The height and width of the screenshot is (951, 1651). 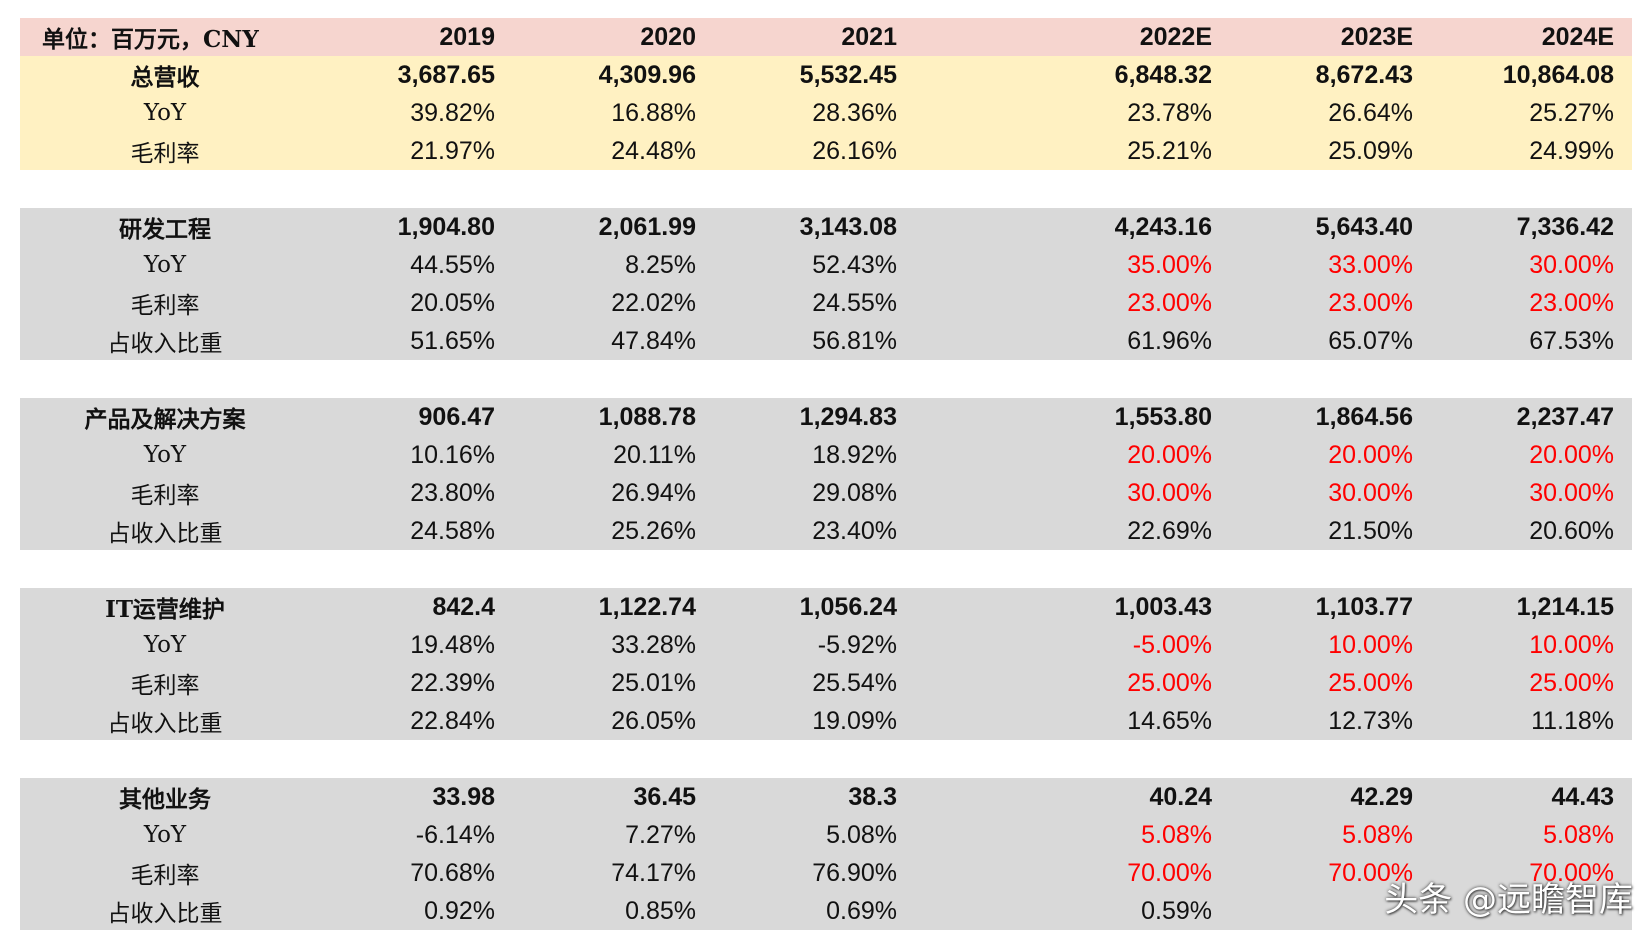 I want to click on forecast-cell: 35.00%, so click(x=1169, y=264).